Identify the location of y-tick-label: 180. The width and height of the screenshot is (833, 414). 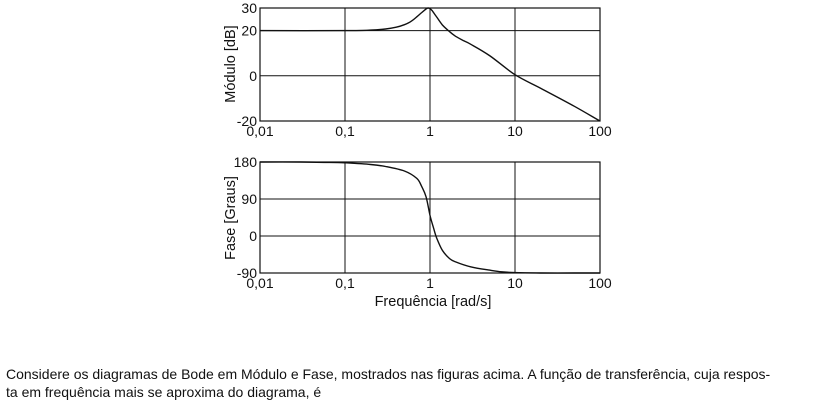
(246, 162).